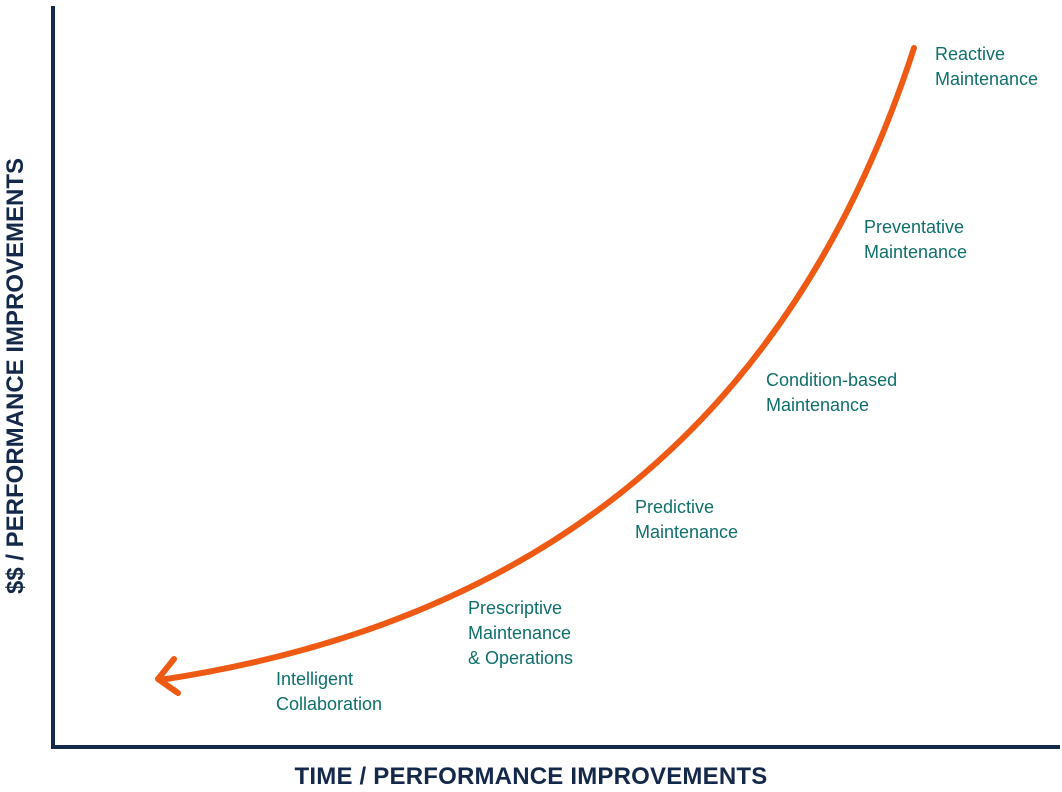 Image resolution: width=1062 pixels, height=792 pixels. What do you see at coordinates (986, 67) in the screenshot?
I see `stage-label-reactive: Reactive Maintenance` at bounding box center [986, 67].